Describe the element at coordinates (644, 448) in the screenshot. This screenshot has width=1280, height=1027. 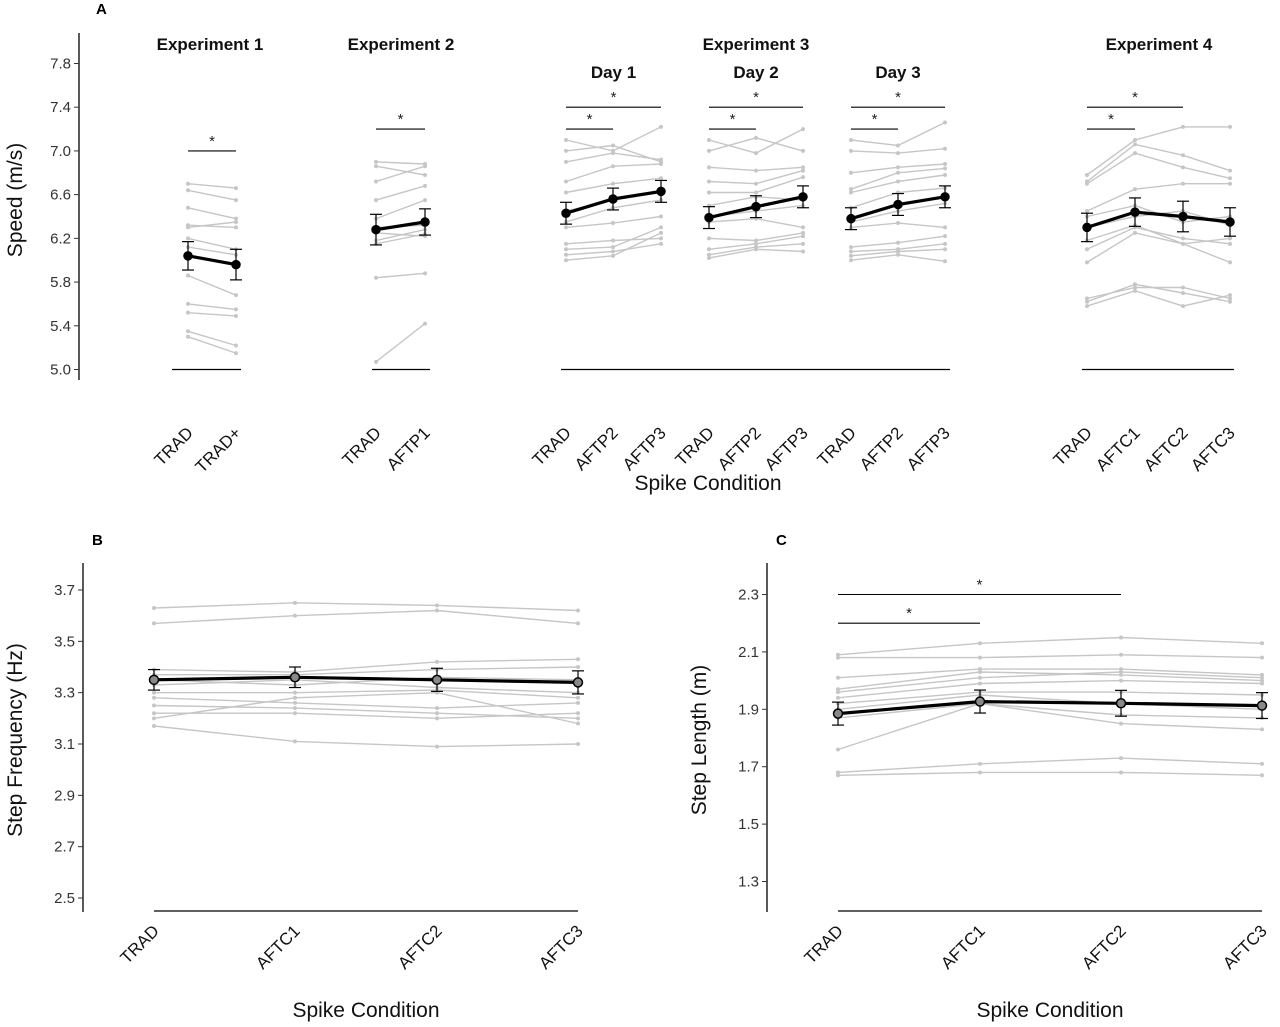
I see `x-tick-label: AFTP3` at that location.